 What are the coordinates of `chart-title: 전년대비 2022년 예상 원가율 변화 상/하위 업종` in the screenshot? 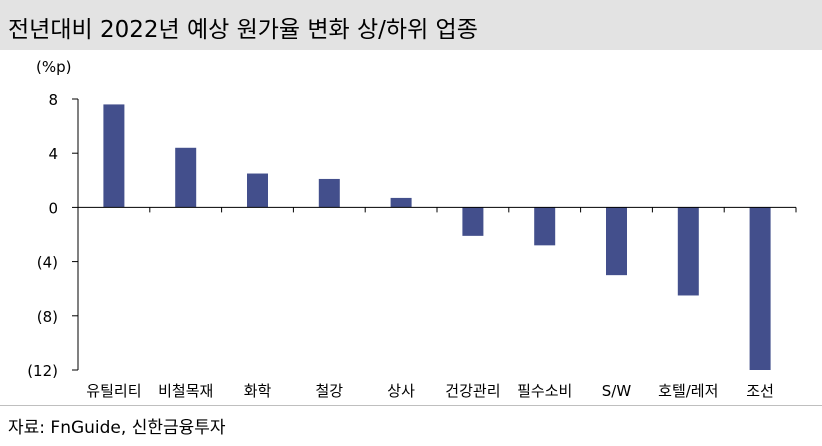 It's located at (243, 30).